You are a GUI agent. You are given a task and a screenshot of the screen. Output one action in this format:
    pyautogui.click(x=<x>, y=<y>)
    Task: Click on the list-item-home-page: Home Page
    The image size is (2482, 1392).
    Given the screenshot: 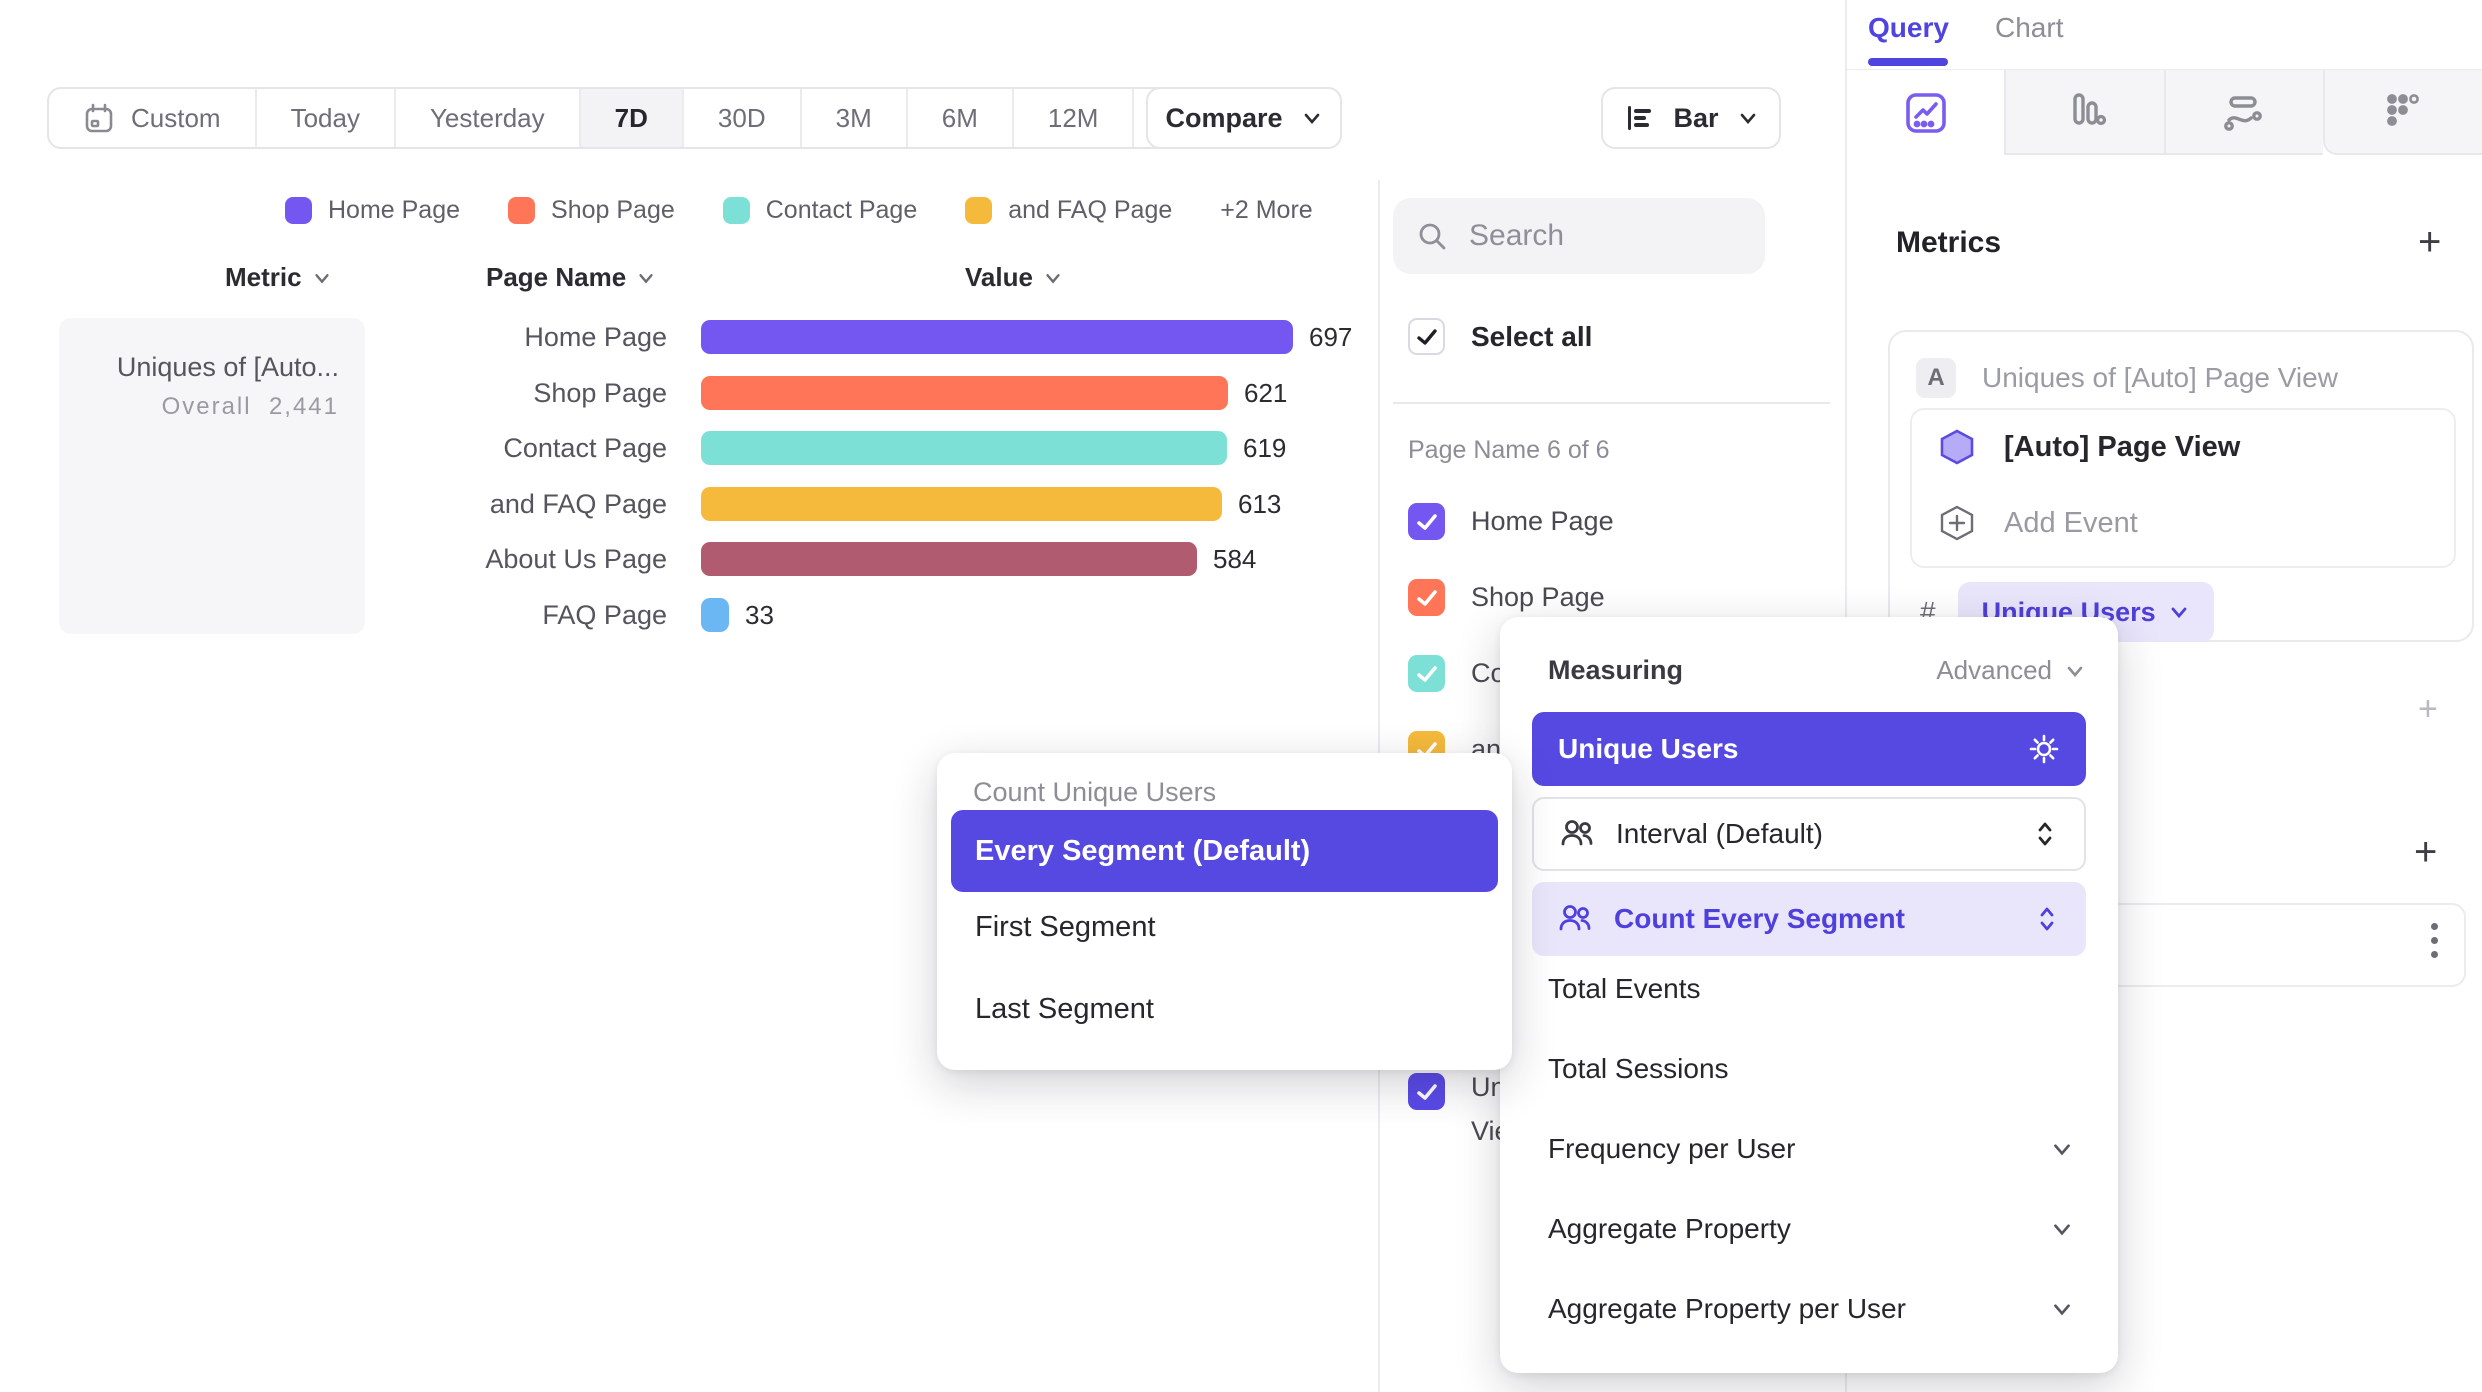 What is the action you would take?
    pyautogui.click(x=1511, y=521)
    